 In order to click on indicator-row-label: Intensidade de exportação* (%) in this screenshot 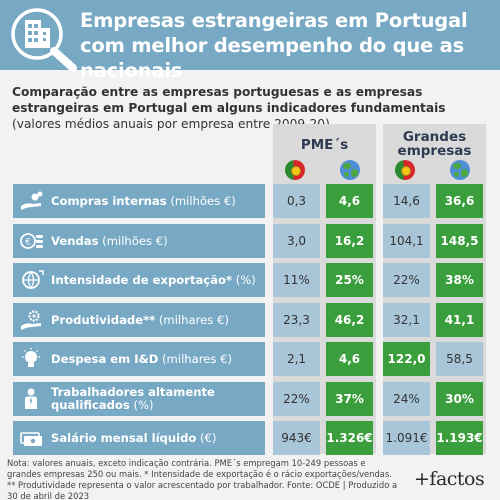, I will do `click(139, 280)`.